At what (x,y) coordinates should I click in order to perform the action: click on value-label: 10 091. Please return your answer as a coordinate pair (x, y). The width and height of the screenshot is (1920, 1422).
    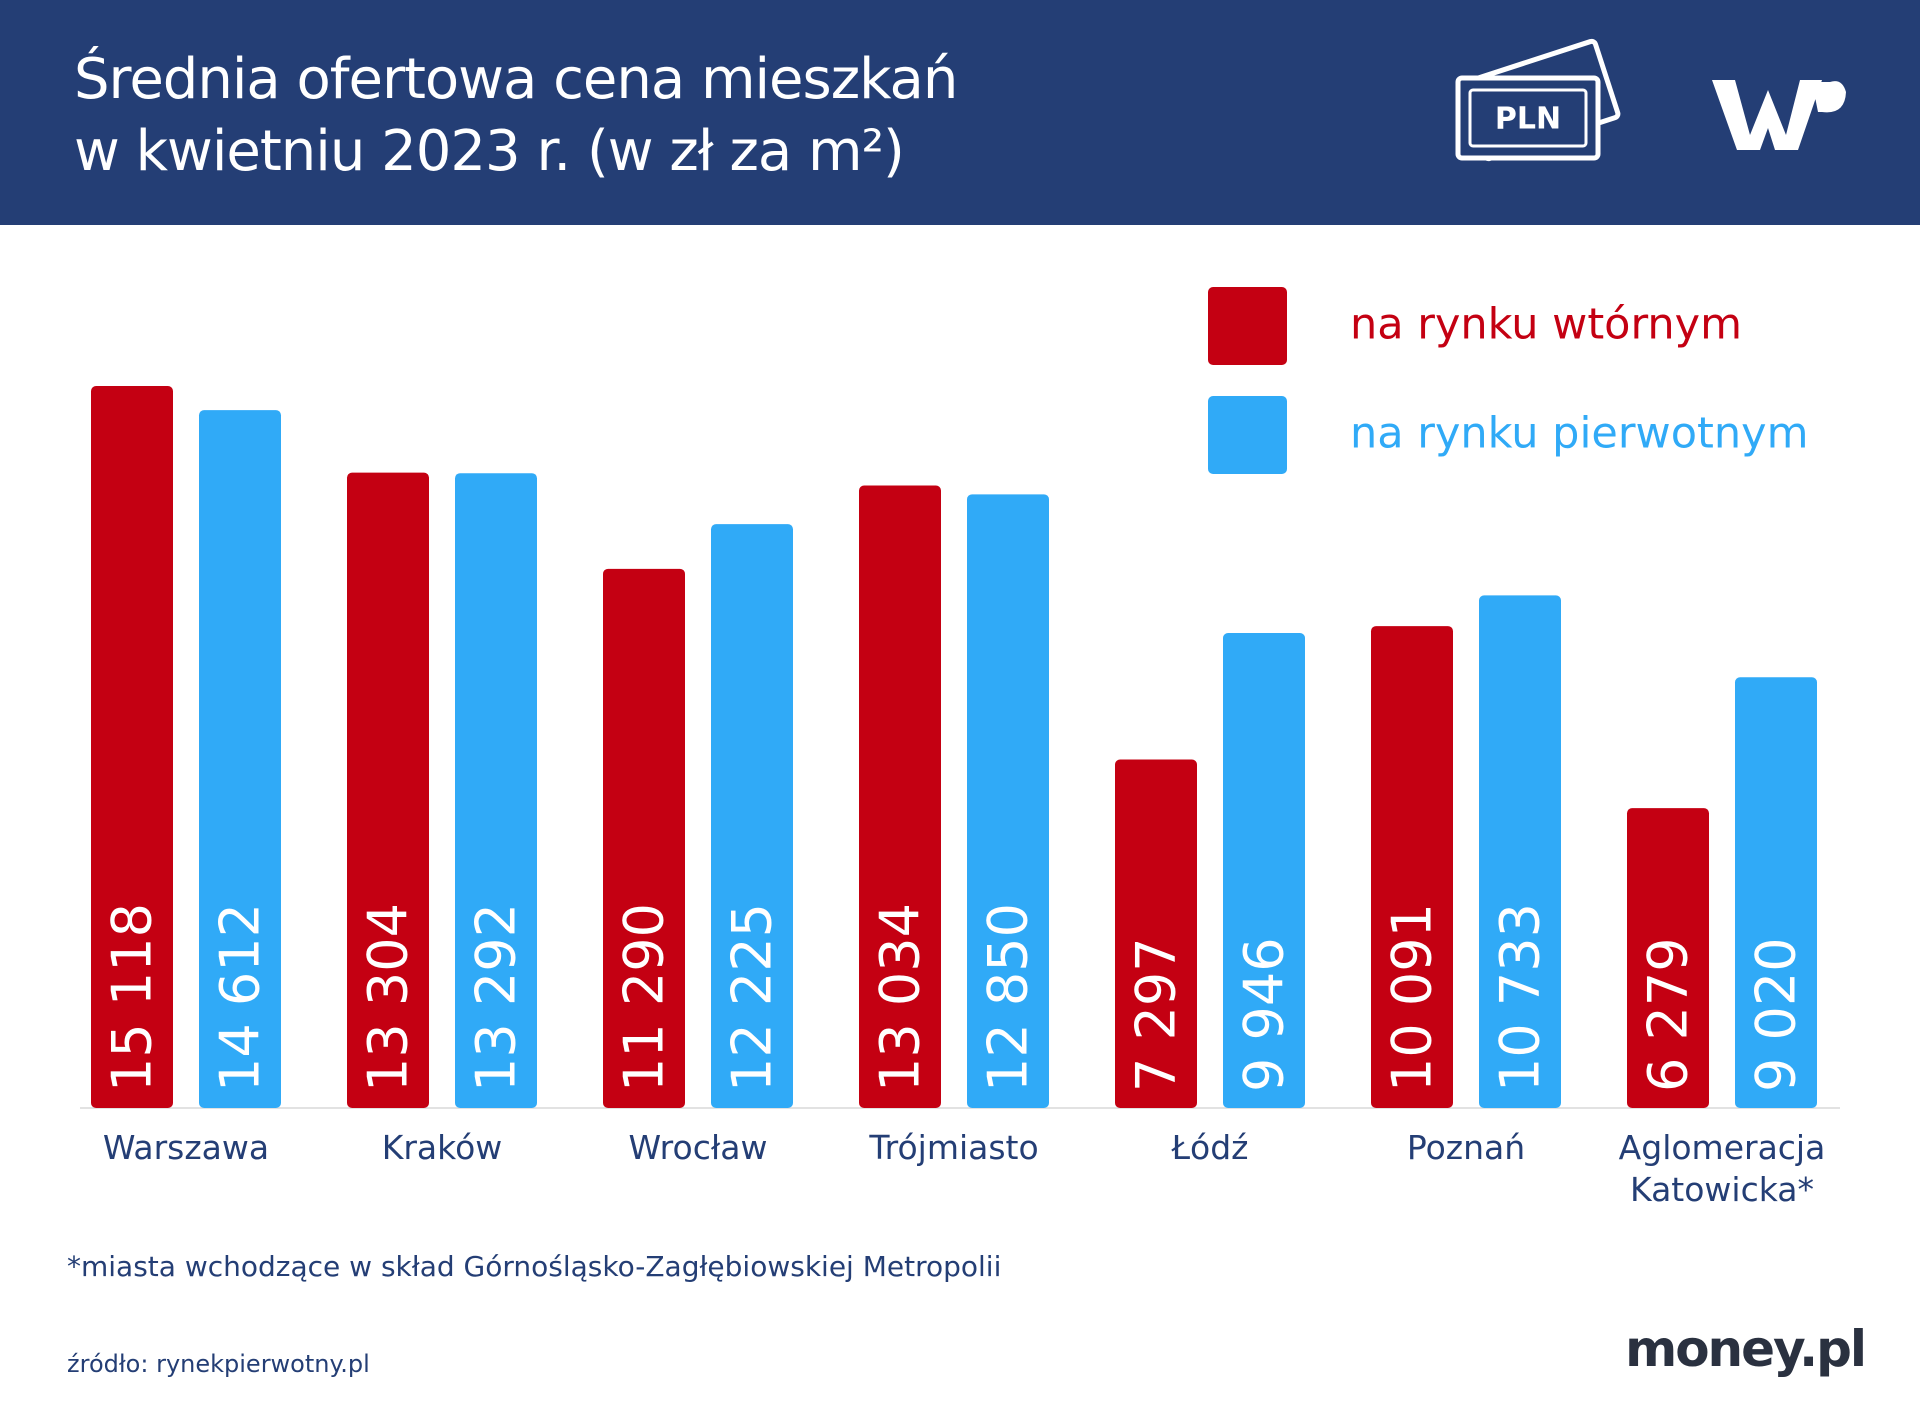
    Looking at the image, I should click on (1412, 997).